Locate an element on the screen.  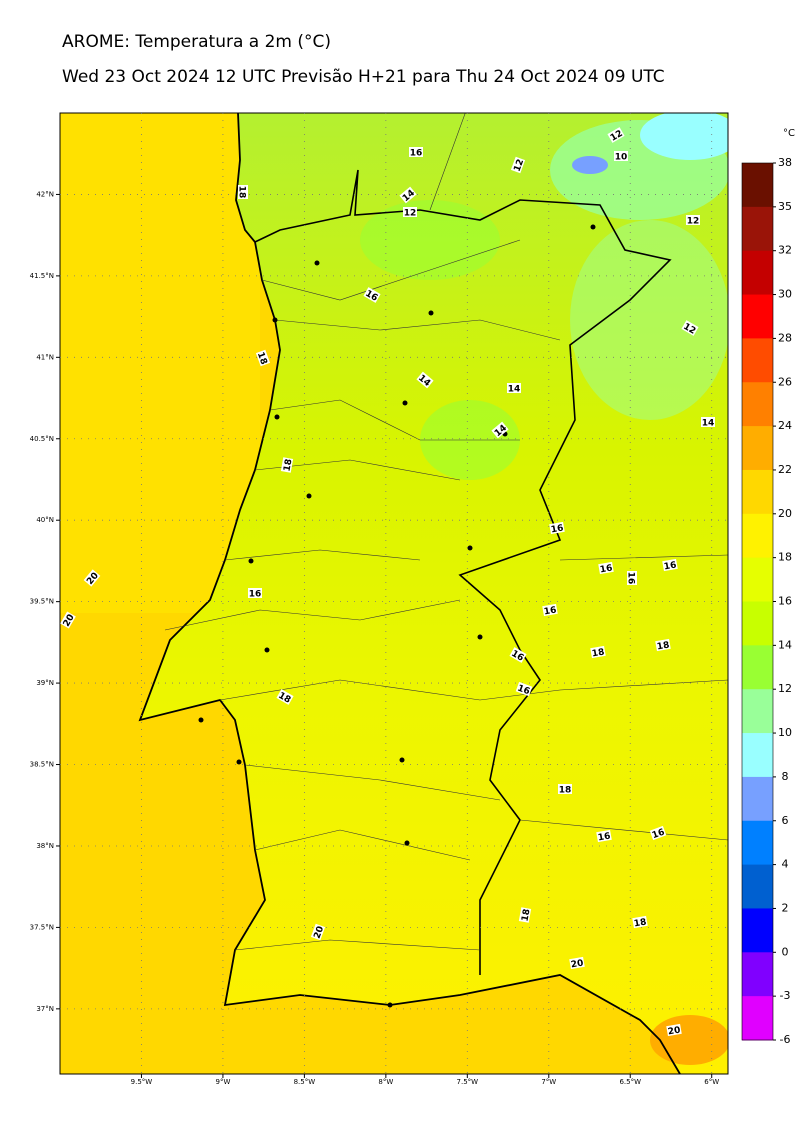
x-tick-label: 8.5°W is located at coordinates (305, 1082).